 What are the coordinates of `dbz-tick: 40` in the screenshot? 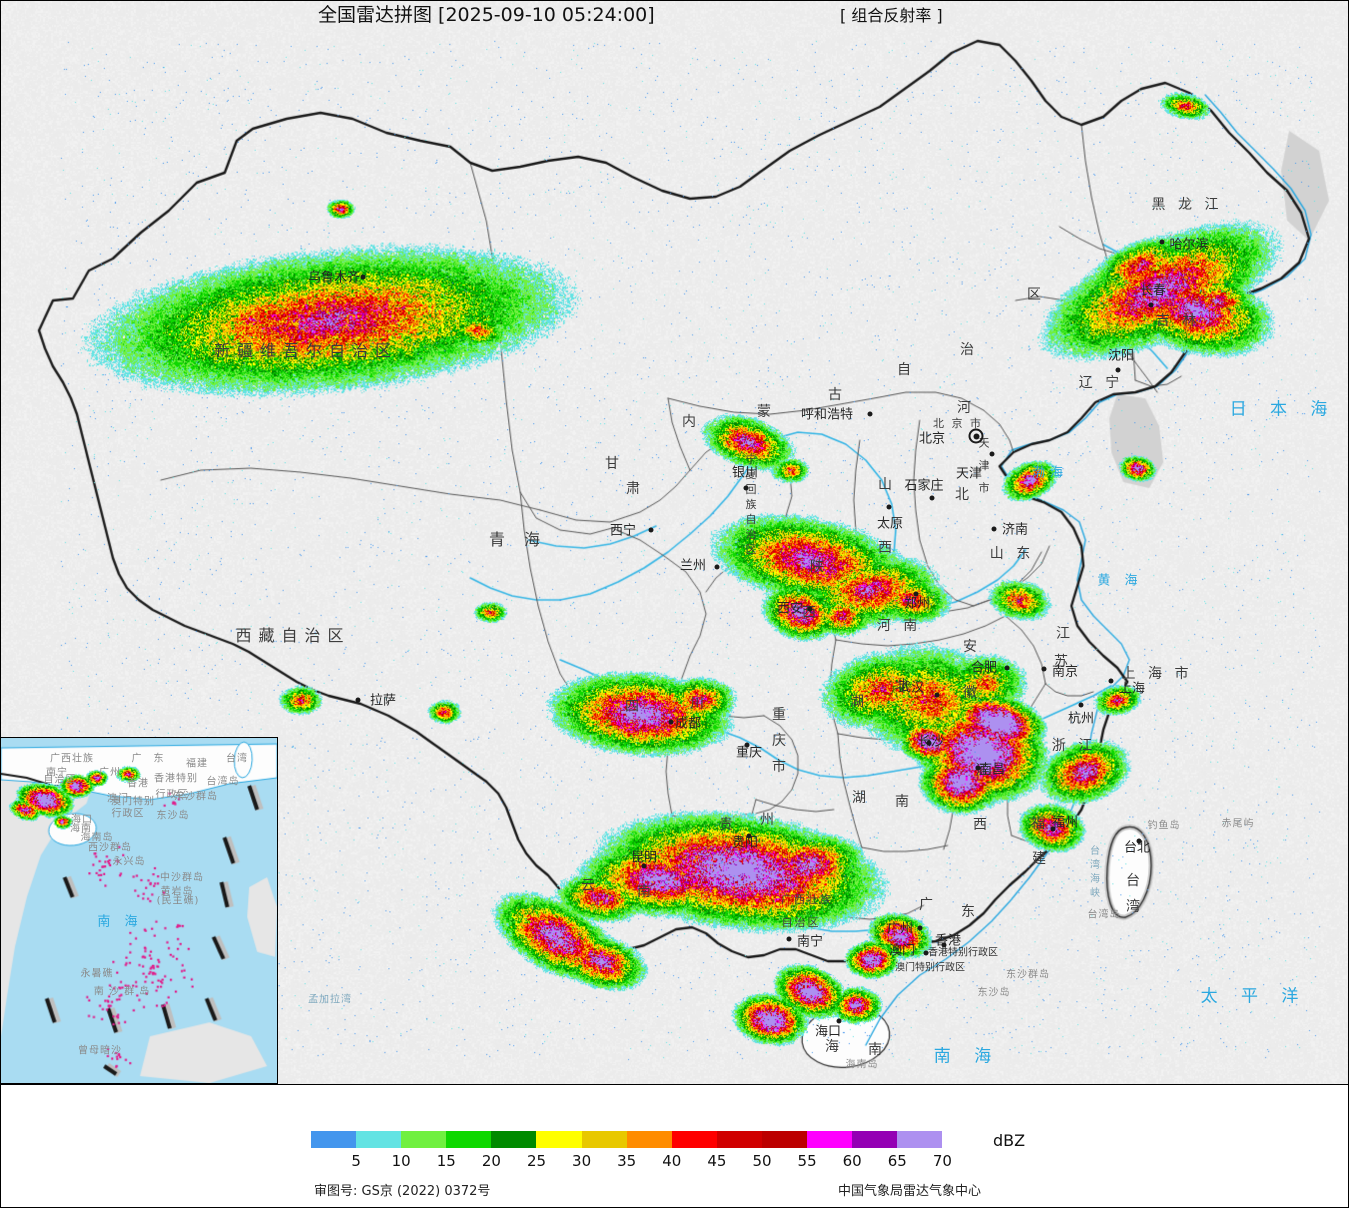 It's located at (672, 1161).